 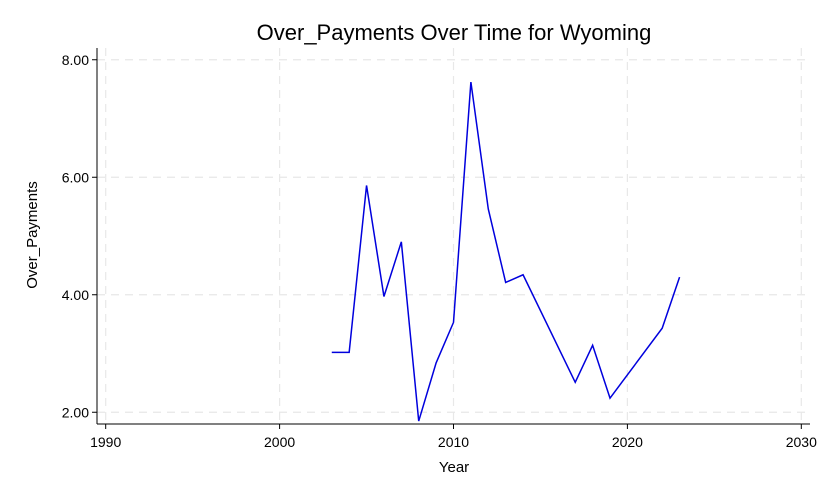 What do you see at coordinates (454, 32) in the screenshot?
I see `chart-title: Over_Payments Over Time for Wyoming` at bounding box center [454, 32].